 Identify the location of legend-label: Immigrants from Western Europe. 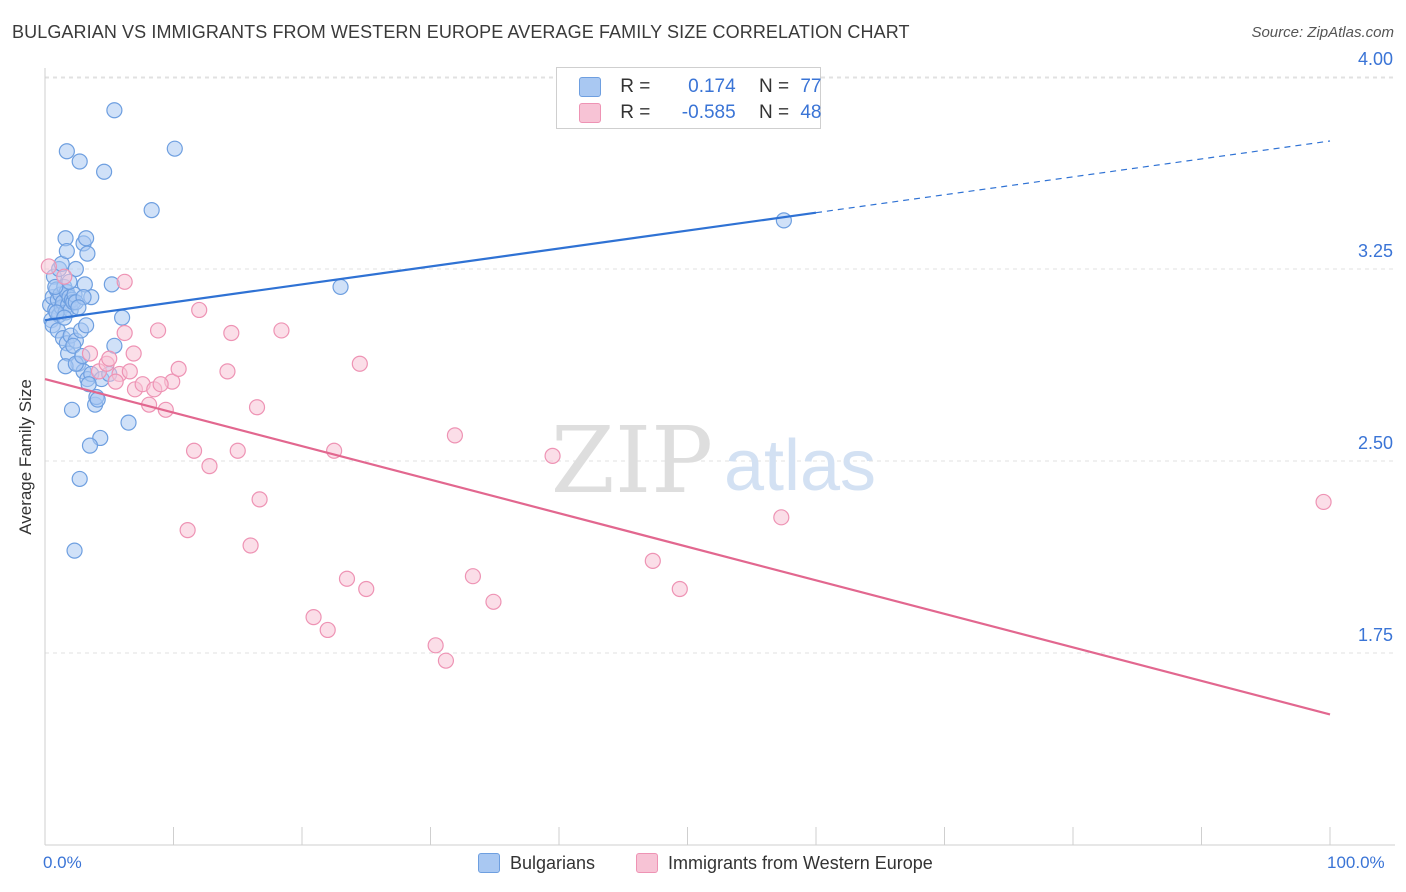
(800, 862).